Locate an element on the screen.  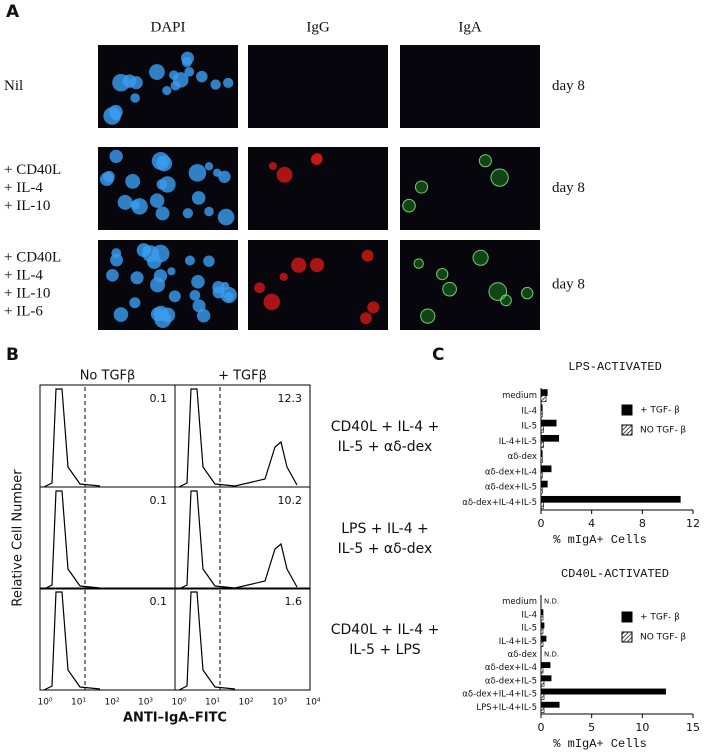
column-header: IgG is located at coordinates (317, 27).